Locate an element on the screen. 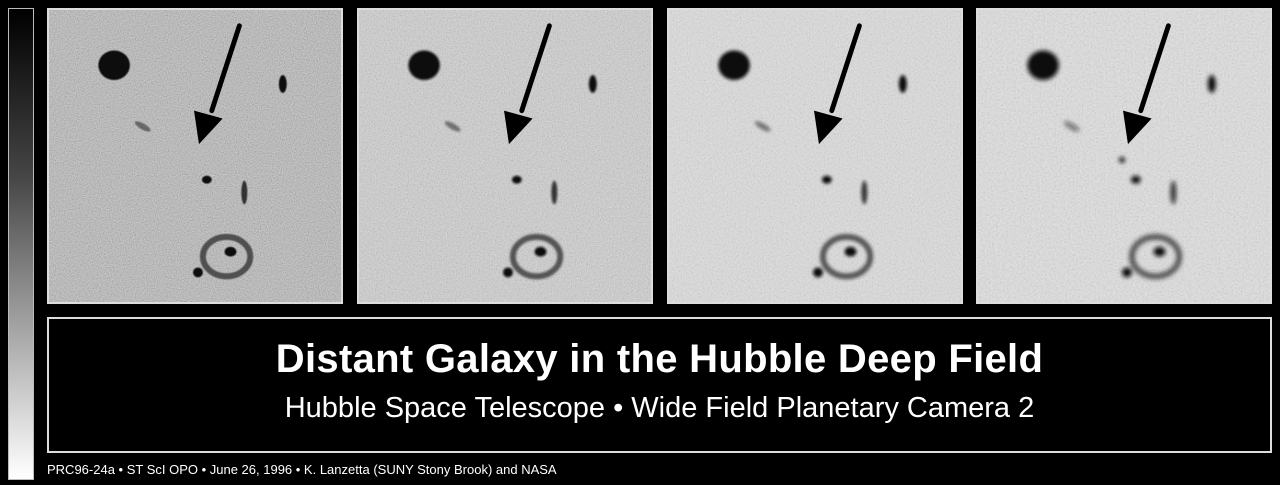 This screenshot has width=1280, height=485. intensity-scale-bar is located at coordinates (21, 244).